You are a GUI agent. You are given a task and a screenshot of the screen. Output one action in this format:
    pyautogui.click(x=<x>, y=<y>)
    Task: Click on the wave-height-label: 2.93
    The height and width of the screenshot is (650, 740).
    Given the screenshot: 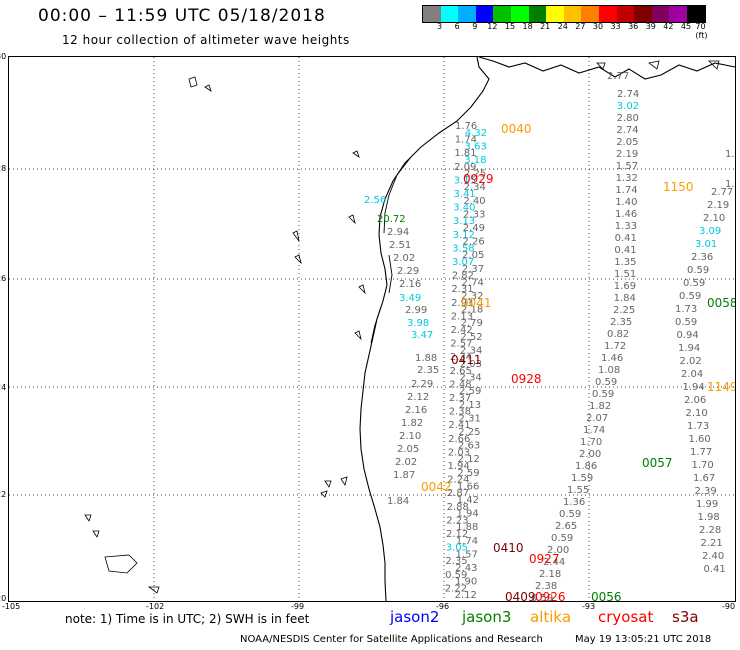 What is the action you would take?
    pyautogui.click(x=462, y=303)
    